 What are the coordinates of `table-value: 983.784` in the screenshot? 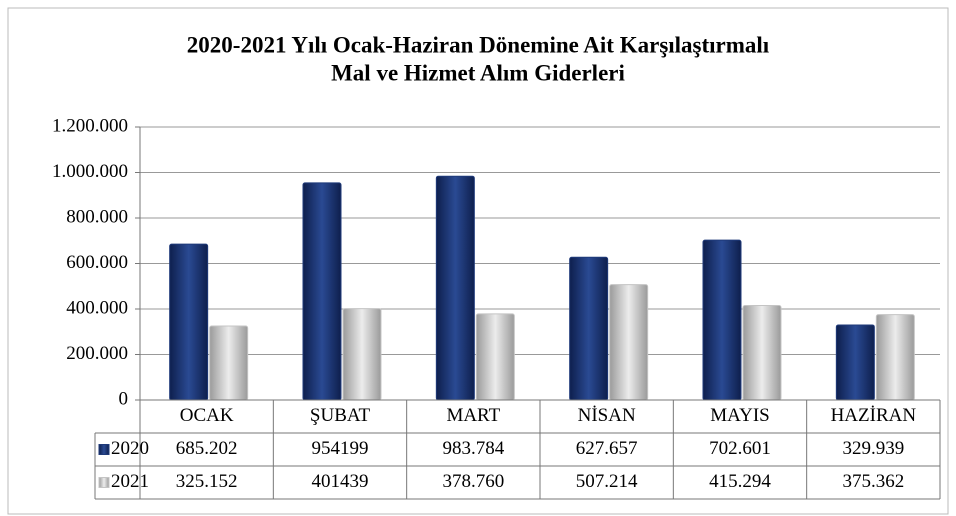 It's located at (473, 448).